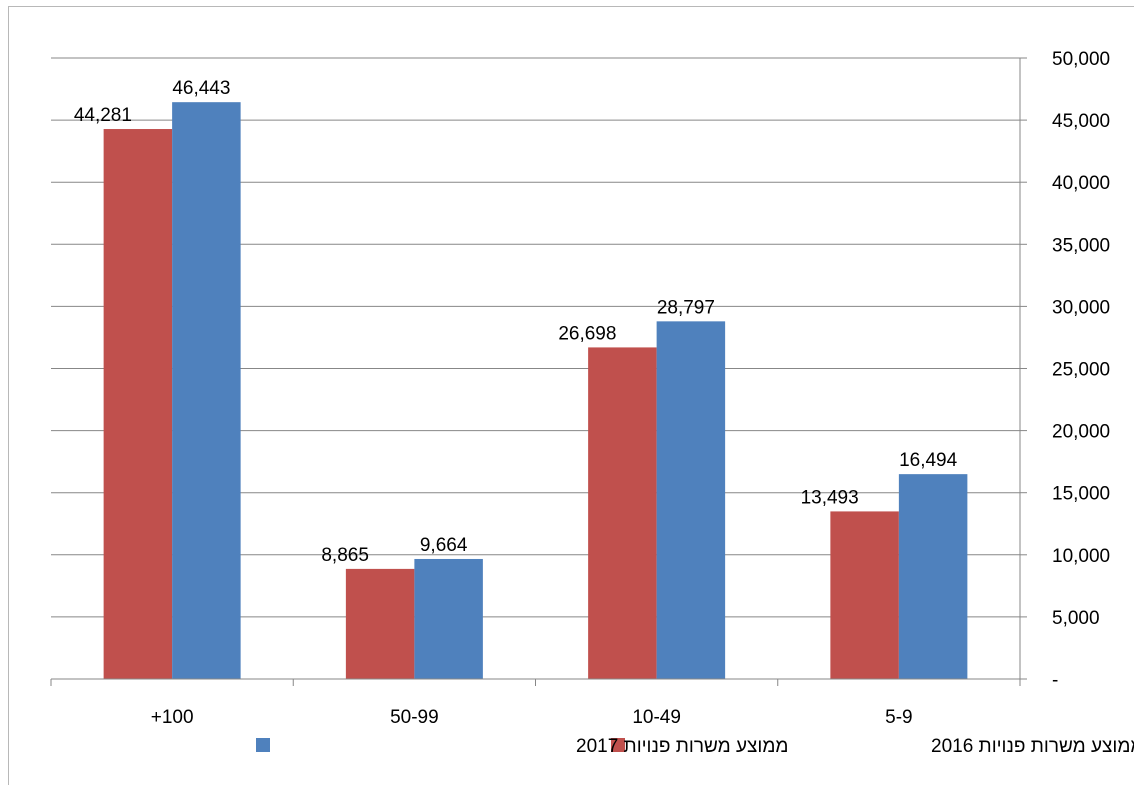 This screenshot has height=785, width=1134. Describe the element at coordinates (682, 746) in the screenshot. I see `legend-label-2017: ממוצע משרות פנויות 2017` at that location.